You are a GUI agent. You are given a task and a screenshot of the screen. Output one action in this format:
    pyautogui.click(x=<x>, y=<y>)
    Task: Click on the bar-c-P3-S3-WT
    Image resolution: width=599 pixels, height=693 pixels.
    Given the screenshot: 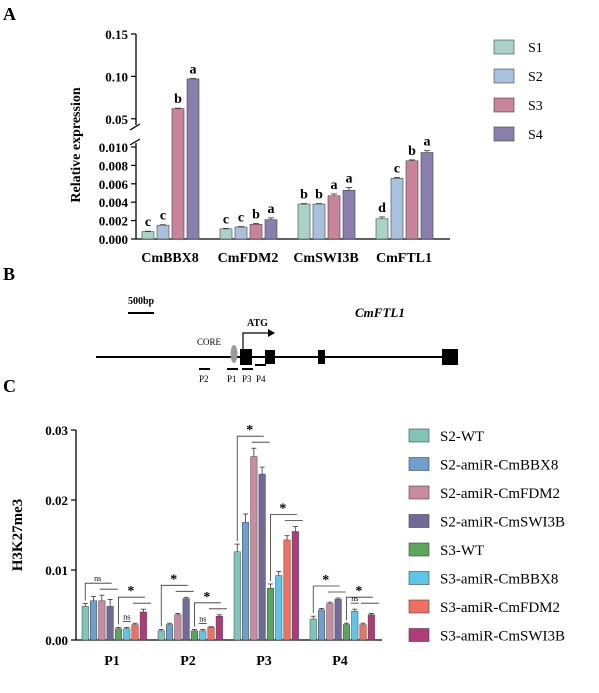 What is the action you would take?
    pyautogui.click(x=270, y=614)
    